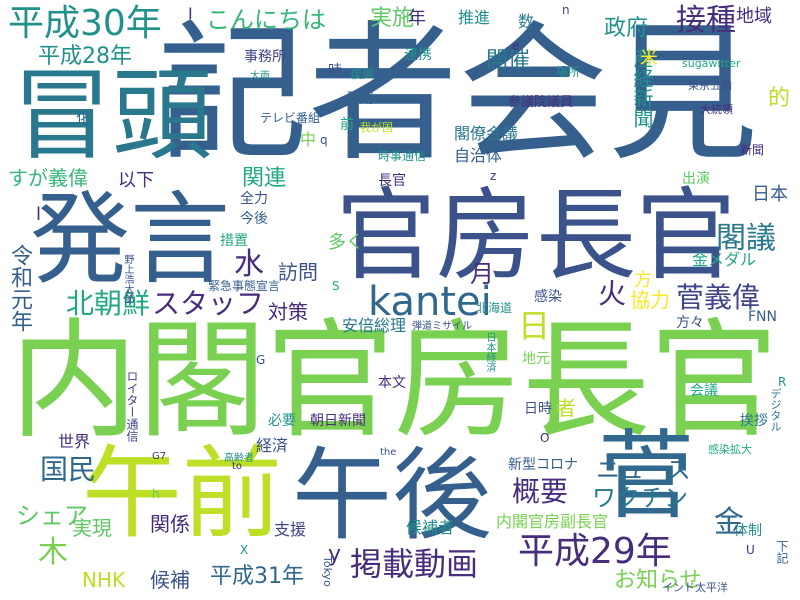  I want to click on word-asahi: 朝日新聞, so click(338, 421).